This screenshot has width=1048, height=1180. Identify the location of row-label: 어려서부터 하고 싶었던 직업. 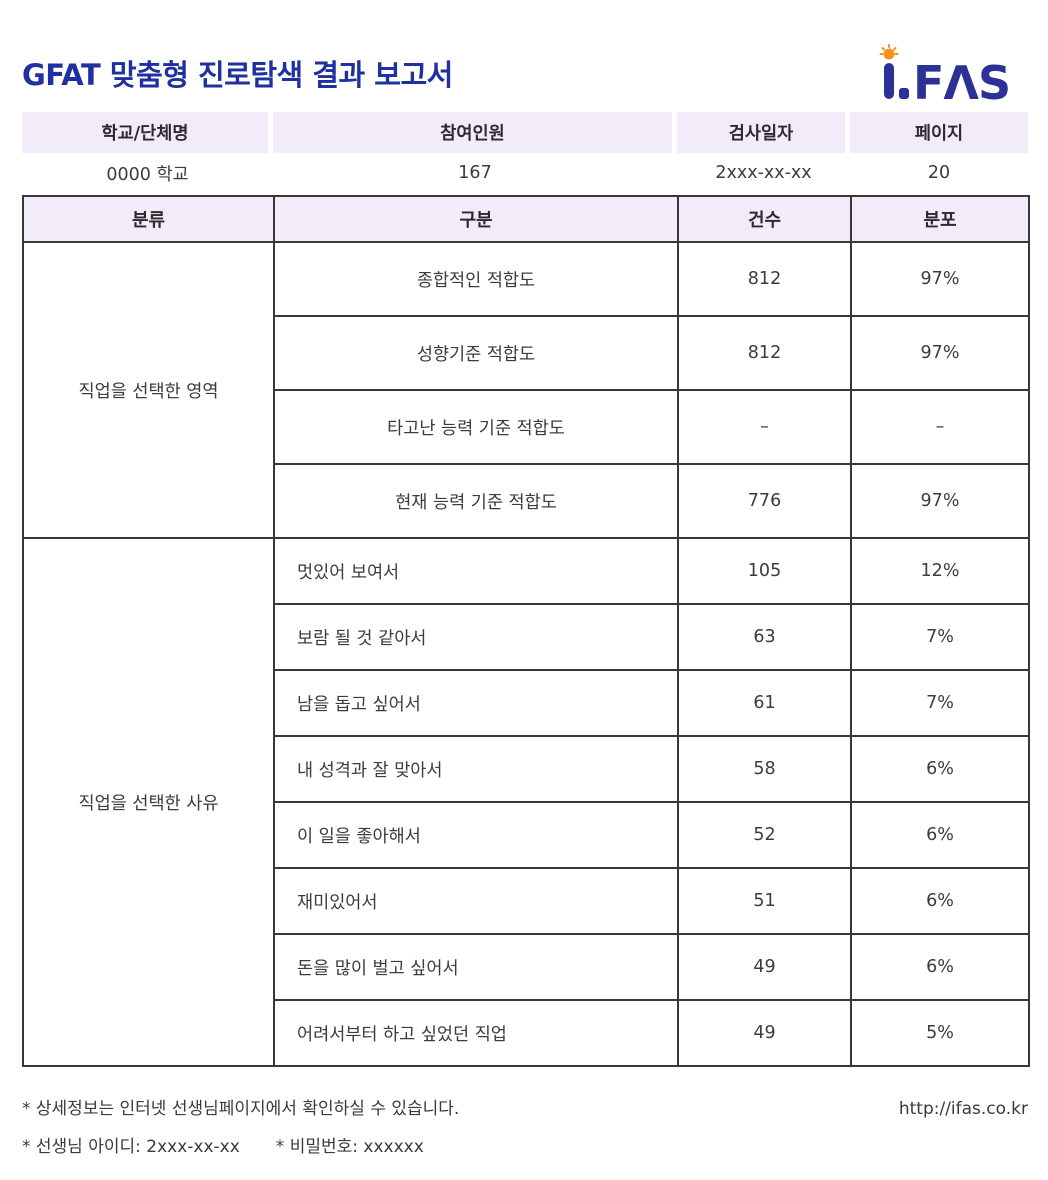
(476, 1033).